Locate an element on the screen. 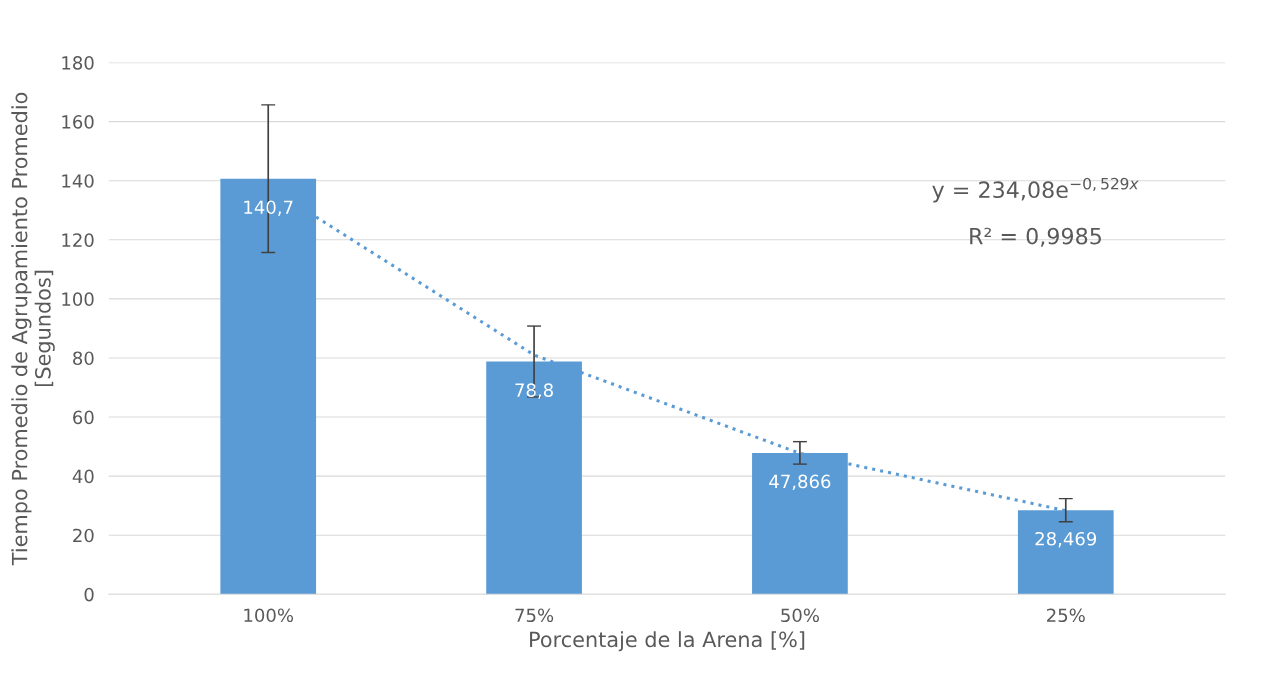 Image resolution: width=1279 pixels, height=673 pixels. annotation: y = 234,08e$^{−0,529x}$ is located at coordinates (1035, 190).